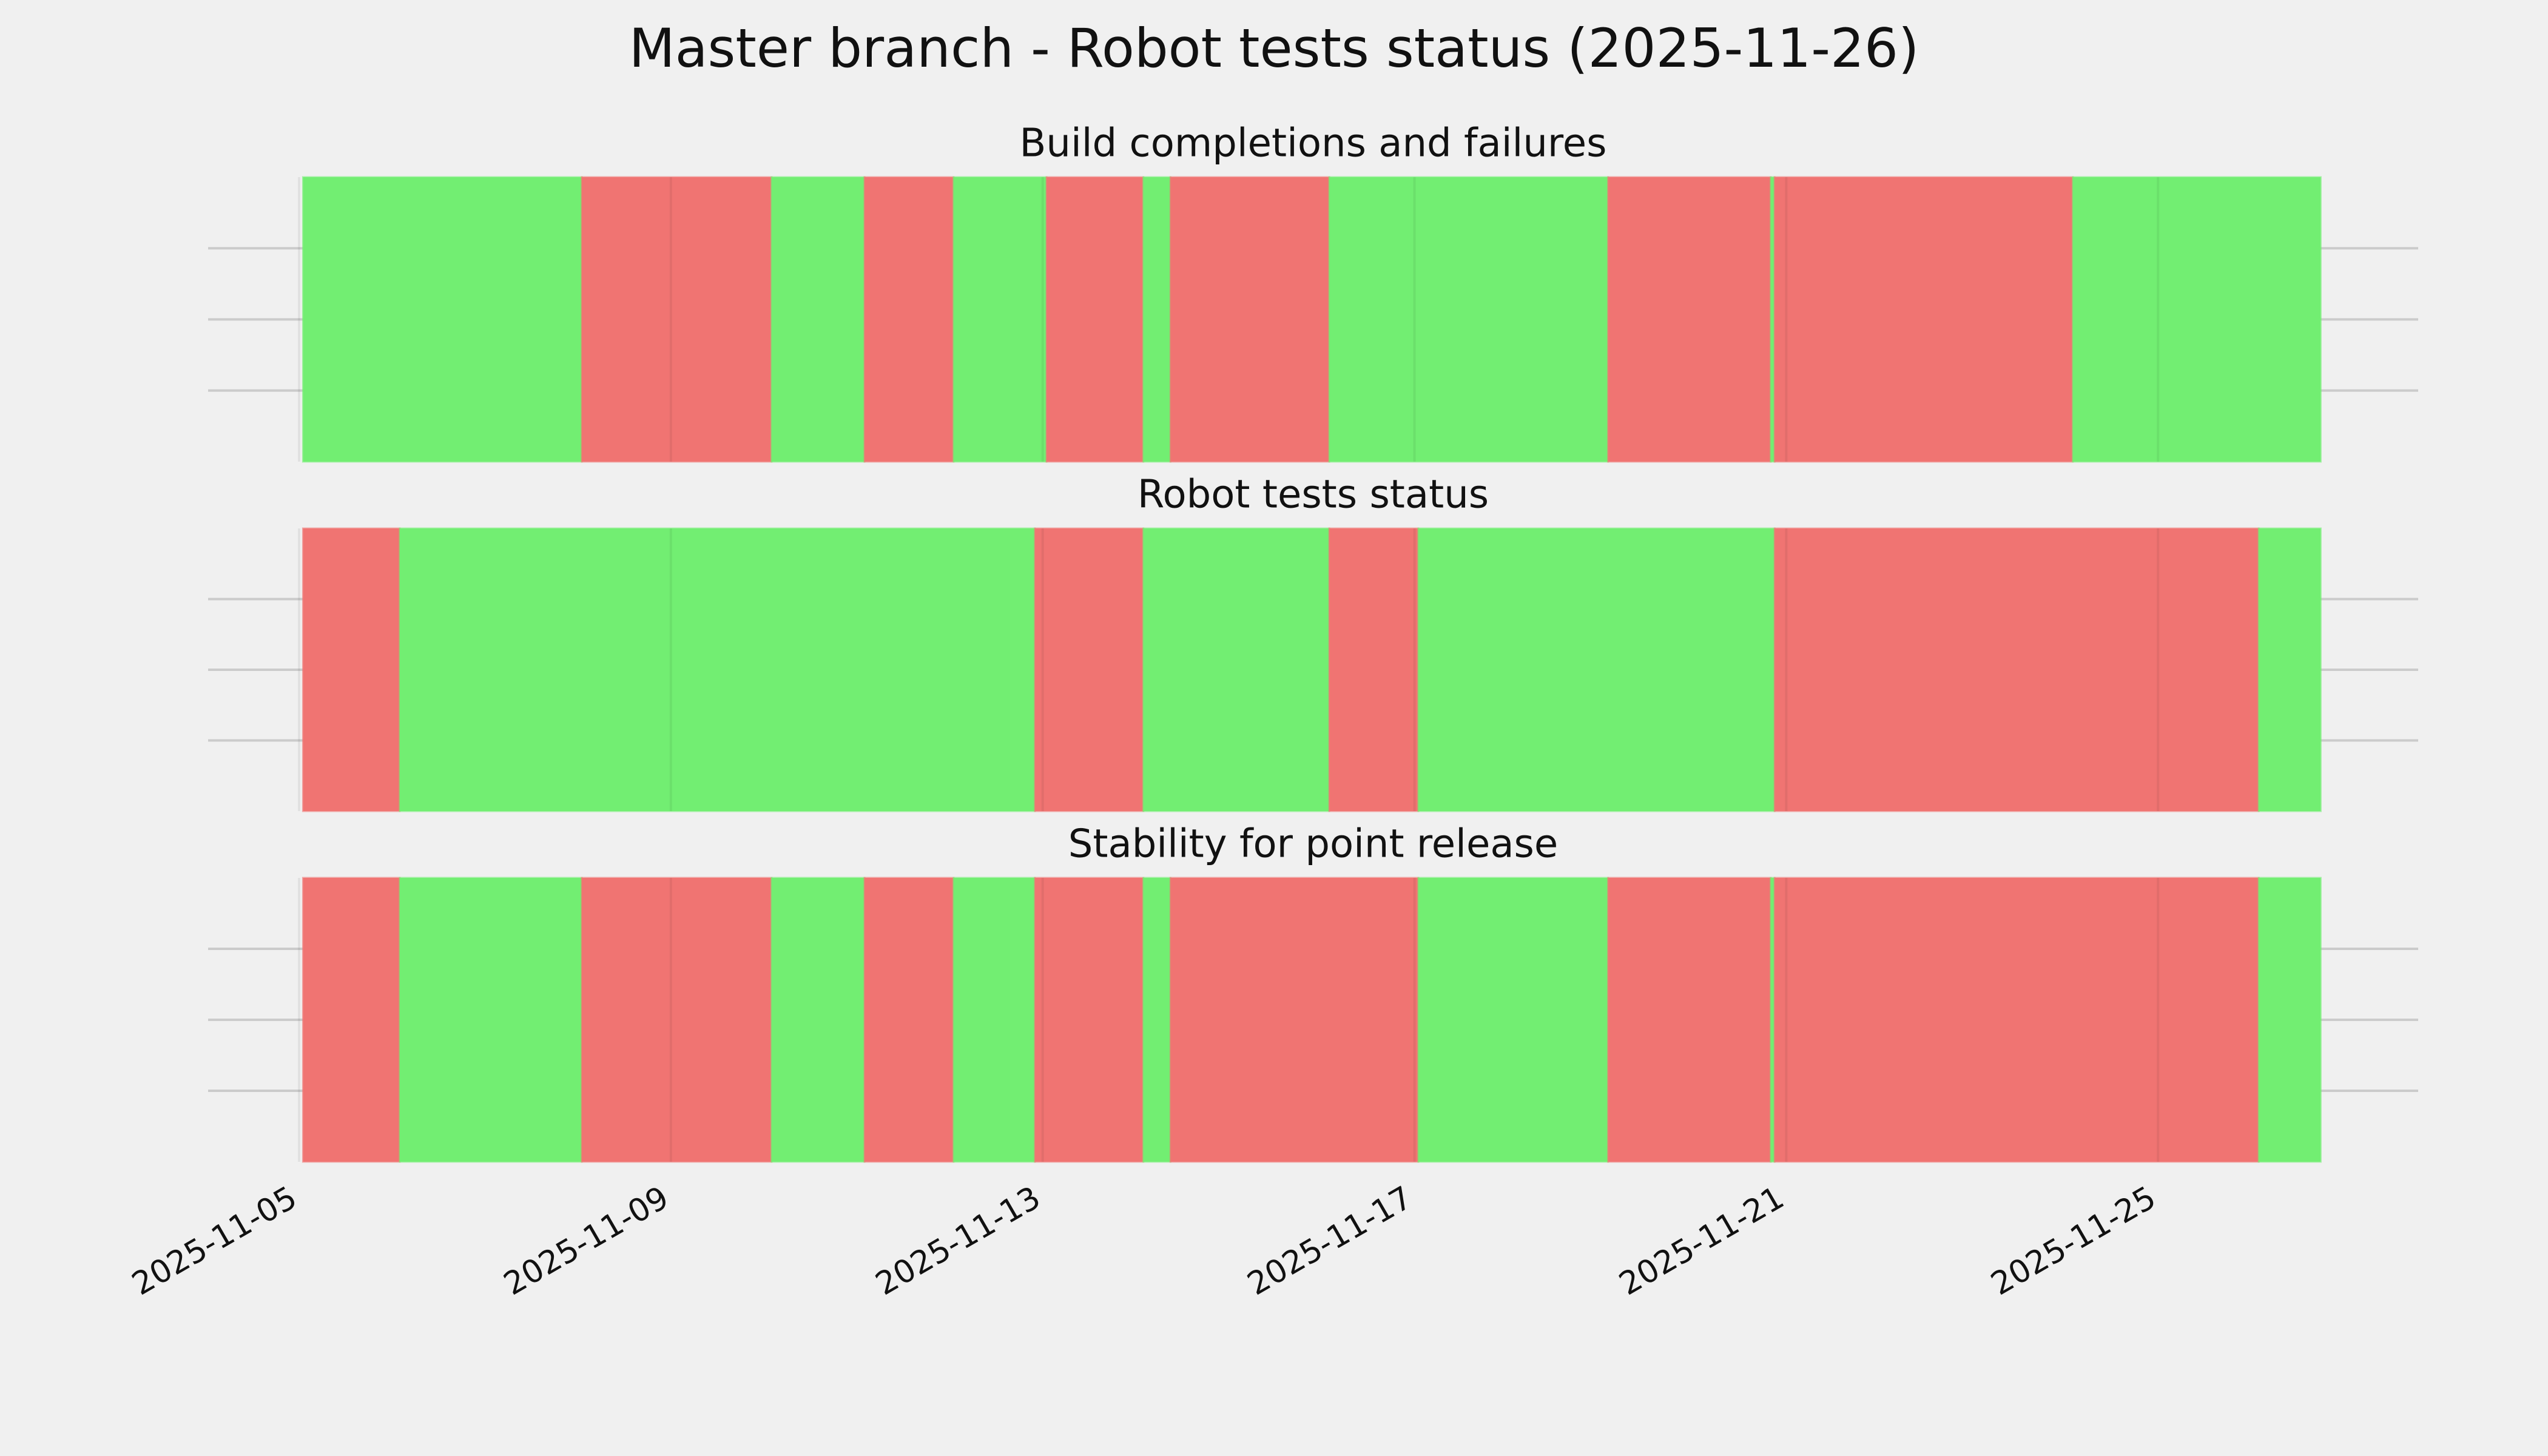 Image resolution: width=2548 pixels, height=1456 pixels. Describe the element at coordinates (1313, 143) in the screenshot. I see `panel-title: Build completions and failures` at that location.